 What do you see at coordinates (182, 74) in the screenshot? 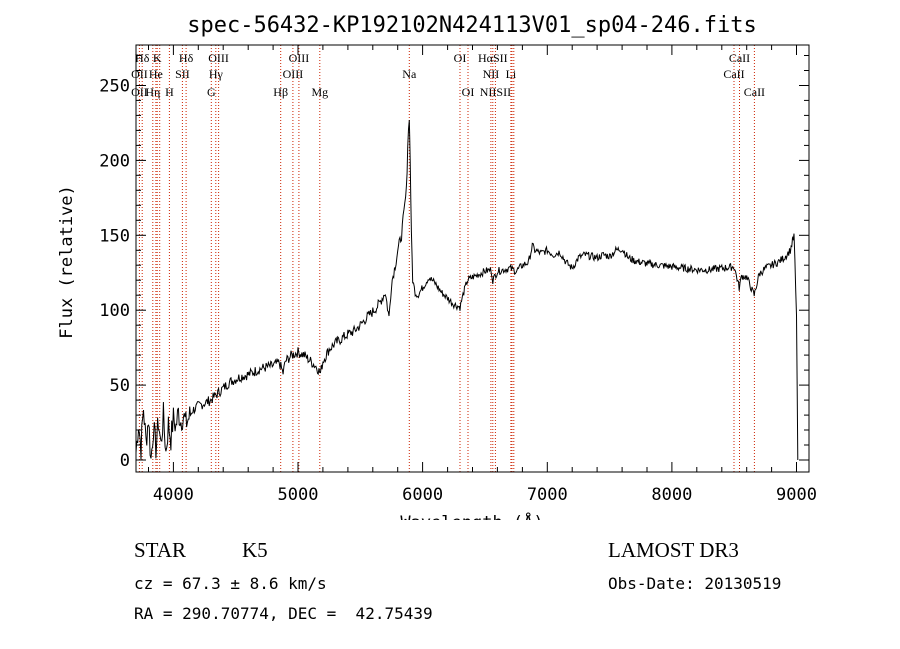
I see `line-label-7: SII` at bounding box center [182, 74].